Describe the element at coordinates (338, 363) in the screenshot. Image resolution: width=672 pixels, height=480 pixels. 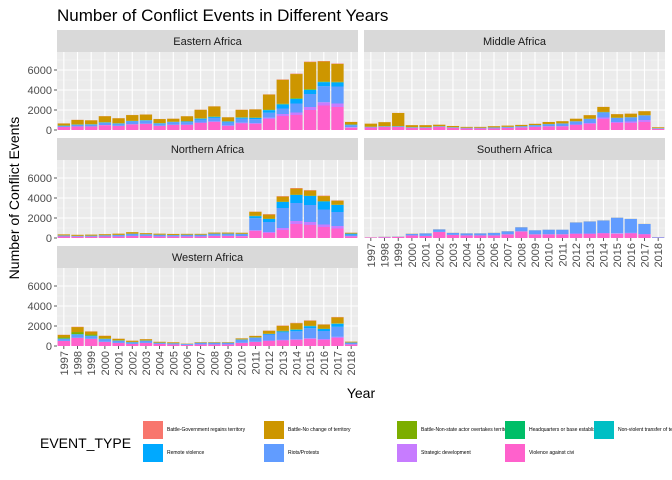
I see `x-tick-label: 2017` at that location.